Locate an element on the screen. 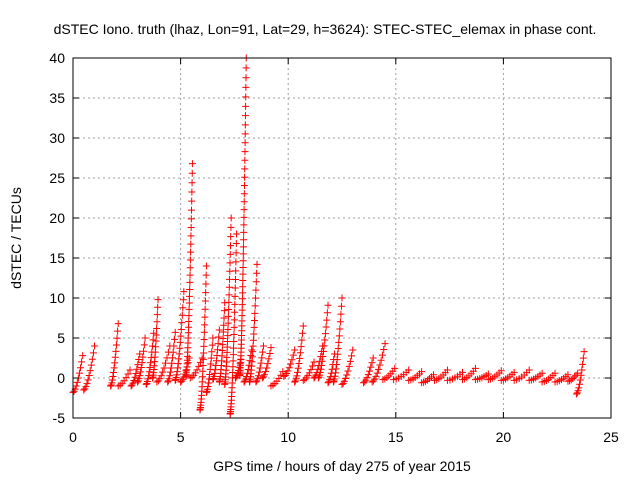 Image resolution: width=640 pixels, height=480 pixels. x-tick-label: 15 is located at coordinates (396, 437).